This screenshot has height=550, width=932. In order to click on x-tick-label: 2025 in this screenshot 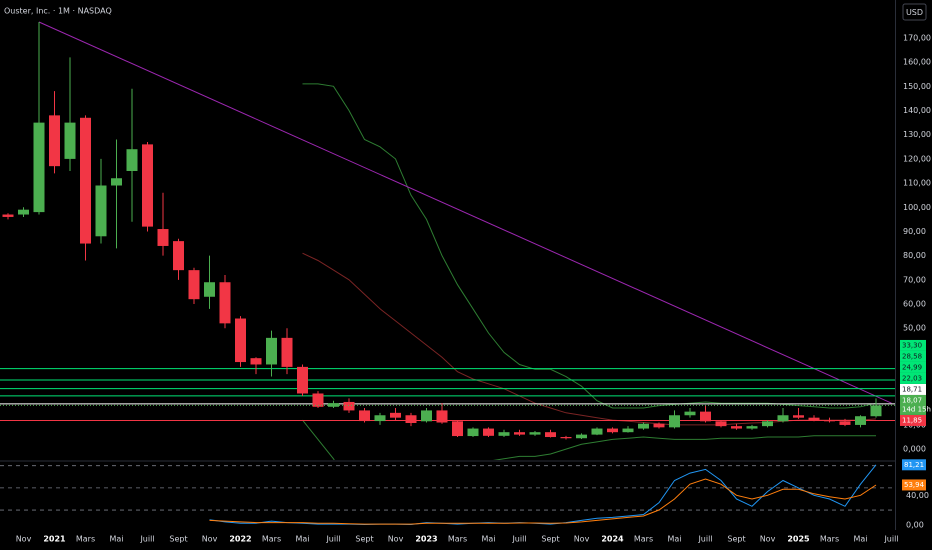, I will do `click(798, 539)`.